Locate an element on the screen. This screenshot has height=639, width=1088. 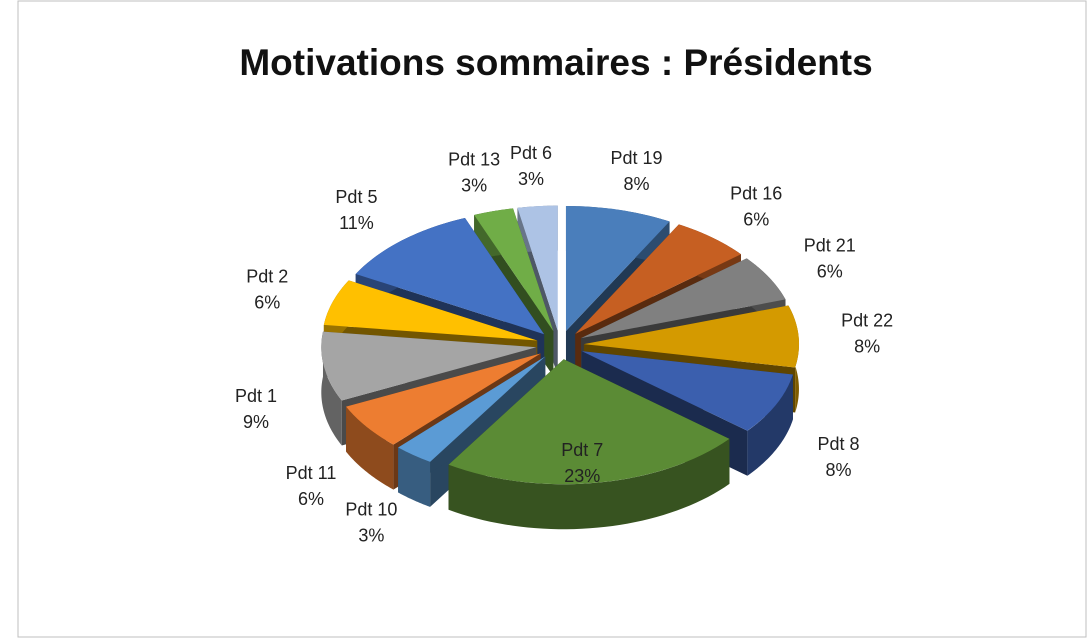
slice-label: Pdt 22 is located at coordinates (867, 320).